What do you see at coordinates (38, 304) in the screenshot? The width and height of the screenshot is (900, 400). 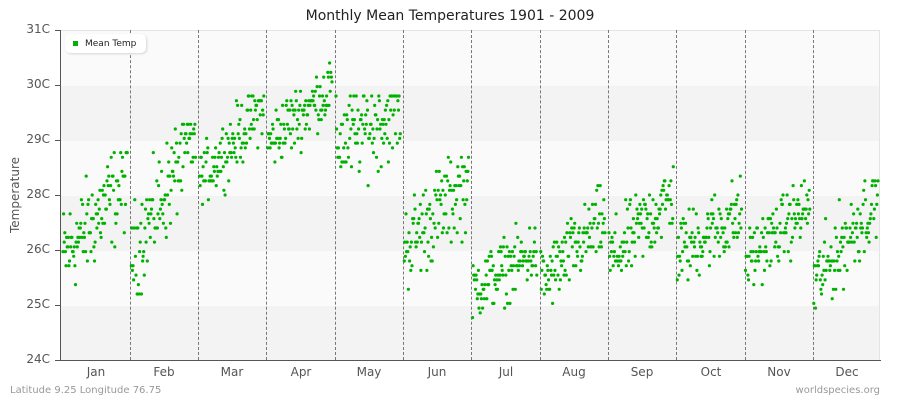 I see `y-tick-label: 25C` at bounding box center [38, 304].